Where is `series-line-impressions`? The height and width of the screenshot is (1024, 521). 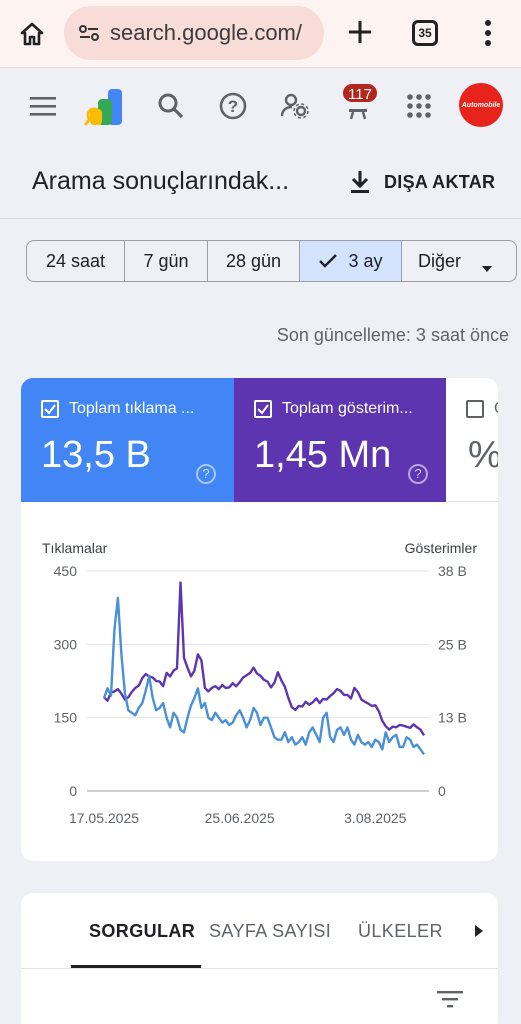
series-line-impressions is located at coordinates (264, 659).